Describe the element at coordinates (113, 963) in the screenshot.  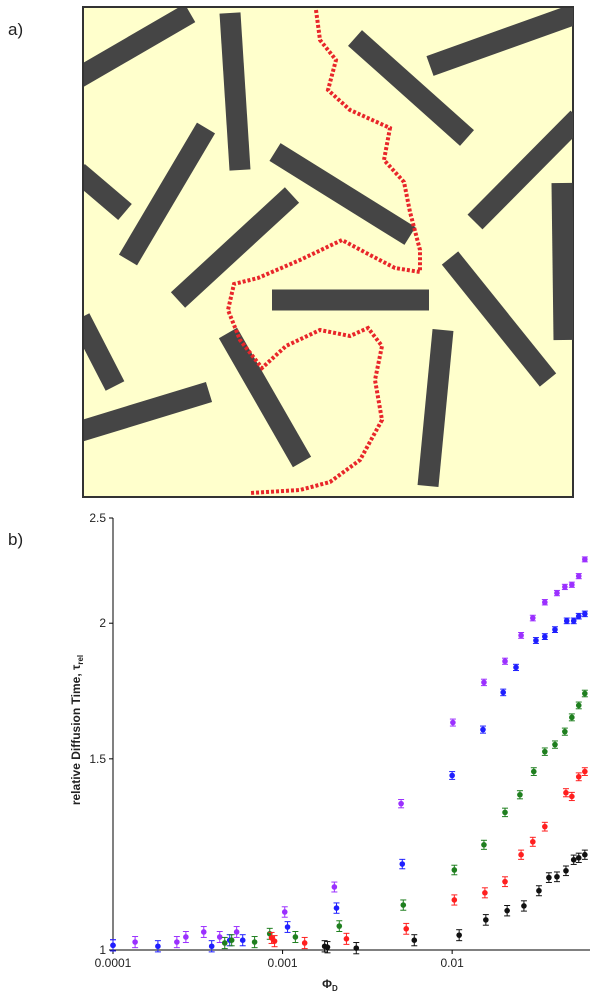
I see `x-tick-label: 0.0001` at that location.